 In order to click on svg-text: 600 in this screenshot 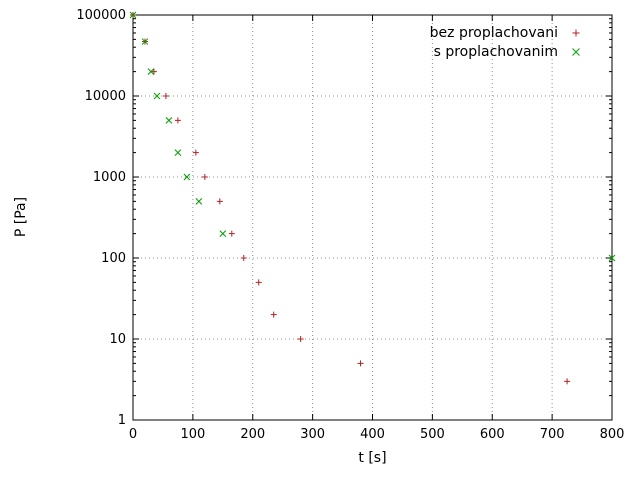, I will do `click(492, 434)`.